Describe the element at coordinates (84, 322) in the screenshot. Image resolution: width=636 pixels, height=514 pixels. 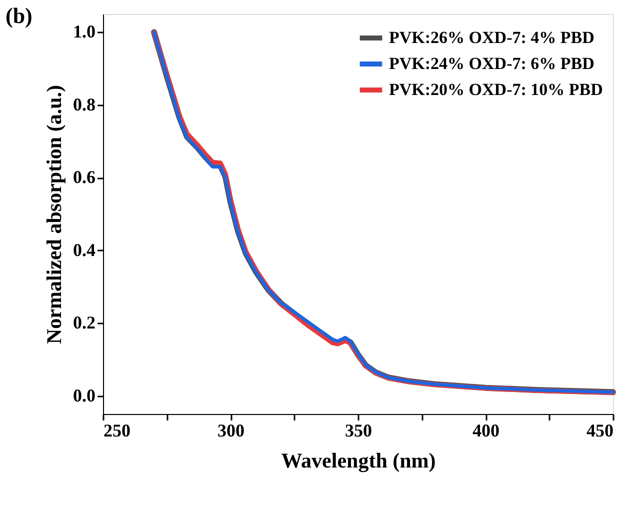
I see `y-tick-label: 0.2` at that location.